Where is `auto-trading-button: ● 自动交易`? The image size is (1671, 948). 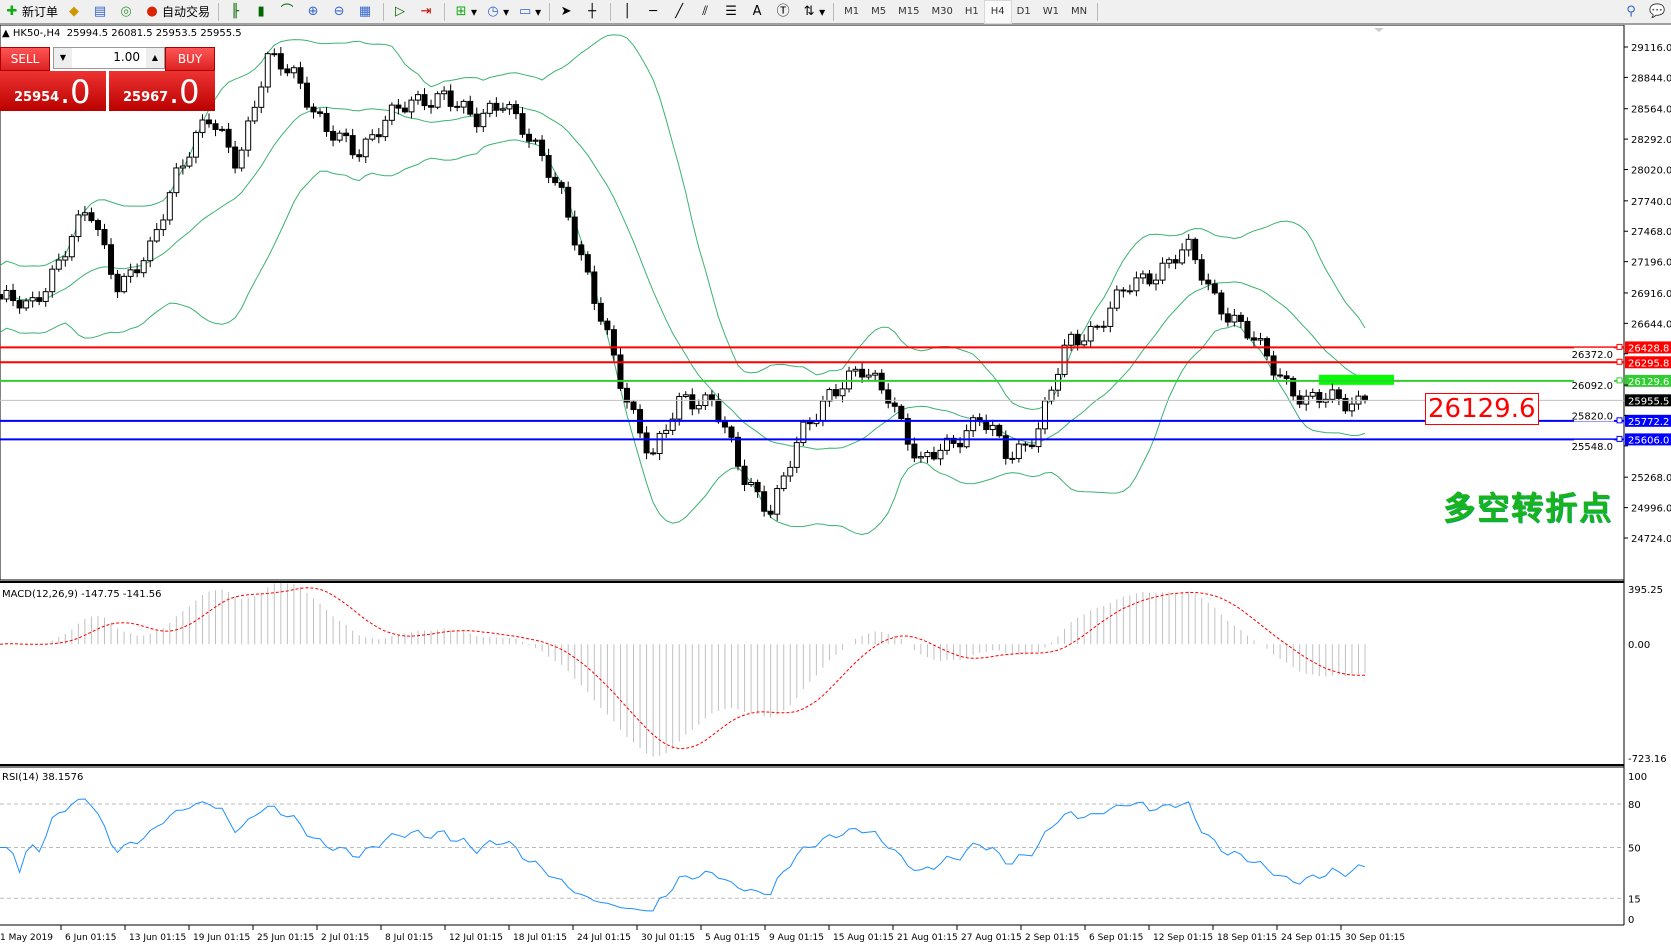 auto-trading-button: ● 自动交易 is located at coordinates (177, 12).